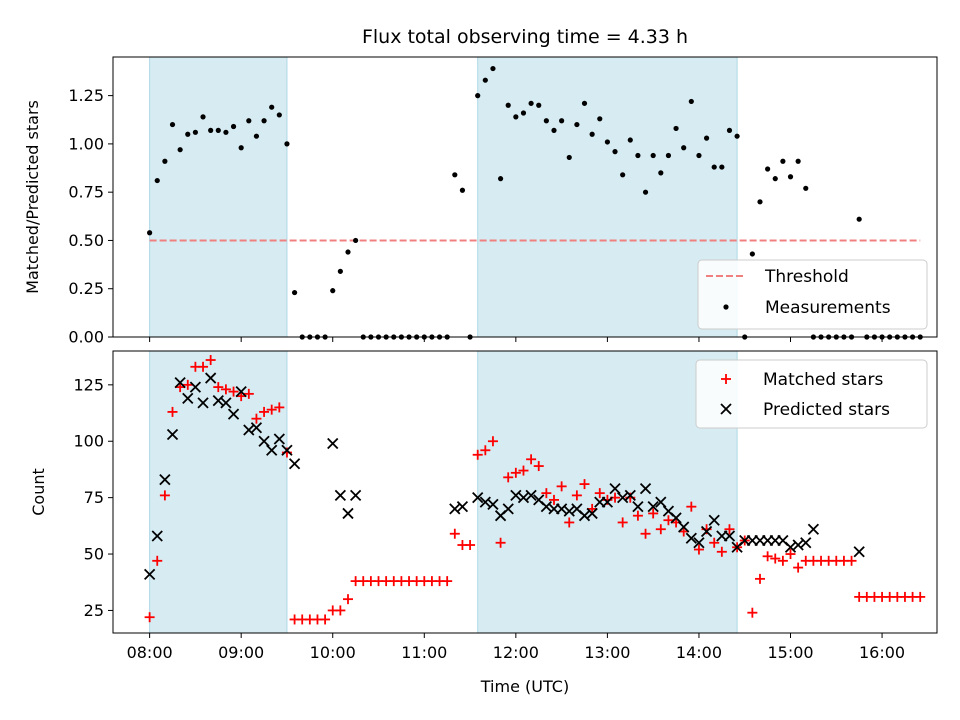 The width and height of the screenshot is (960, 720). What do you see at coordinates (525, 37) in the screenshot?
I see `chart-title: Flux total observing time = 4.33 h` at bounding box center [525, 37].